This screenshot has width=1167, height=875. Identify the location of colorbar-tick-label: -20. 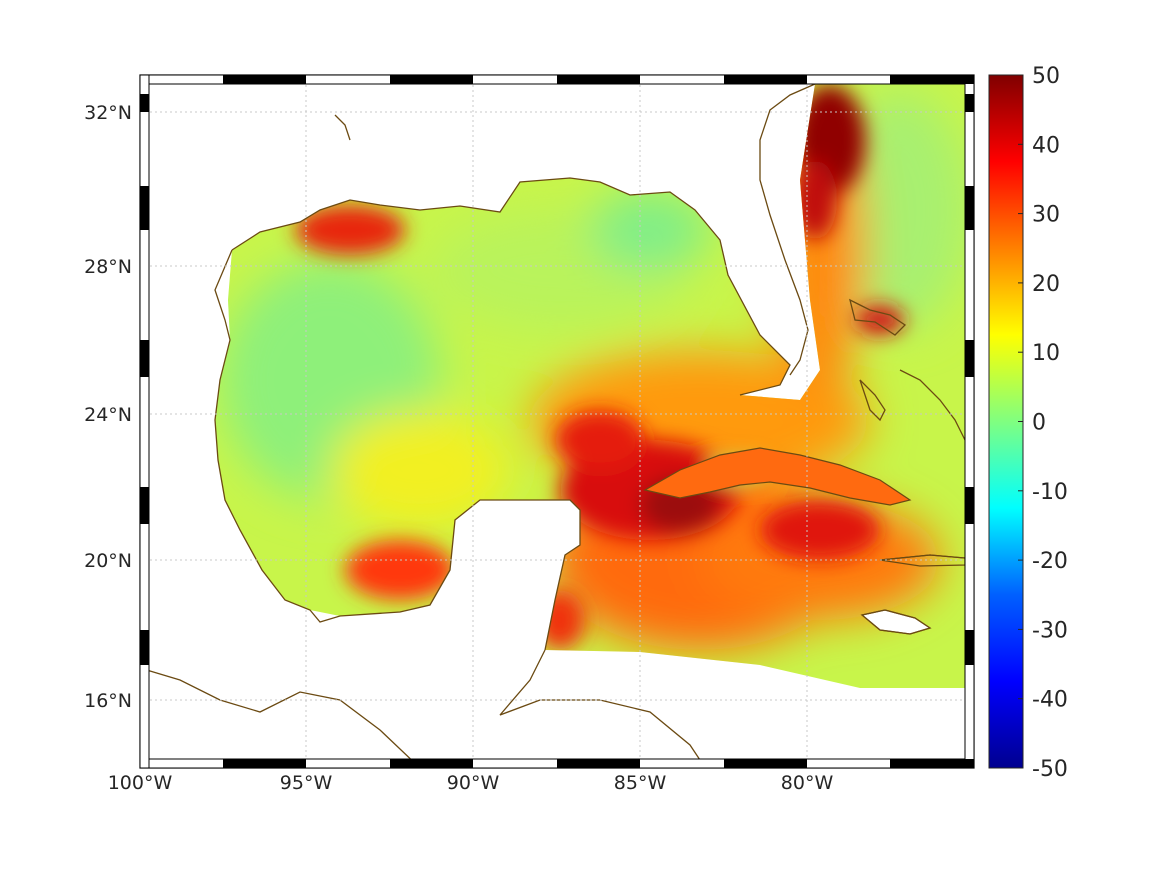
(1050, 561).